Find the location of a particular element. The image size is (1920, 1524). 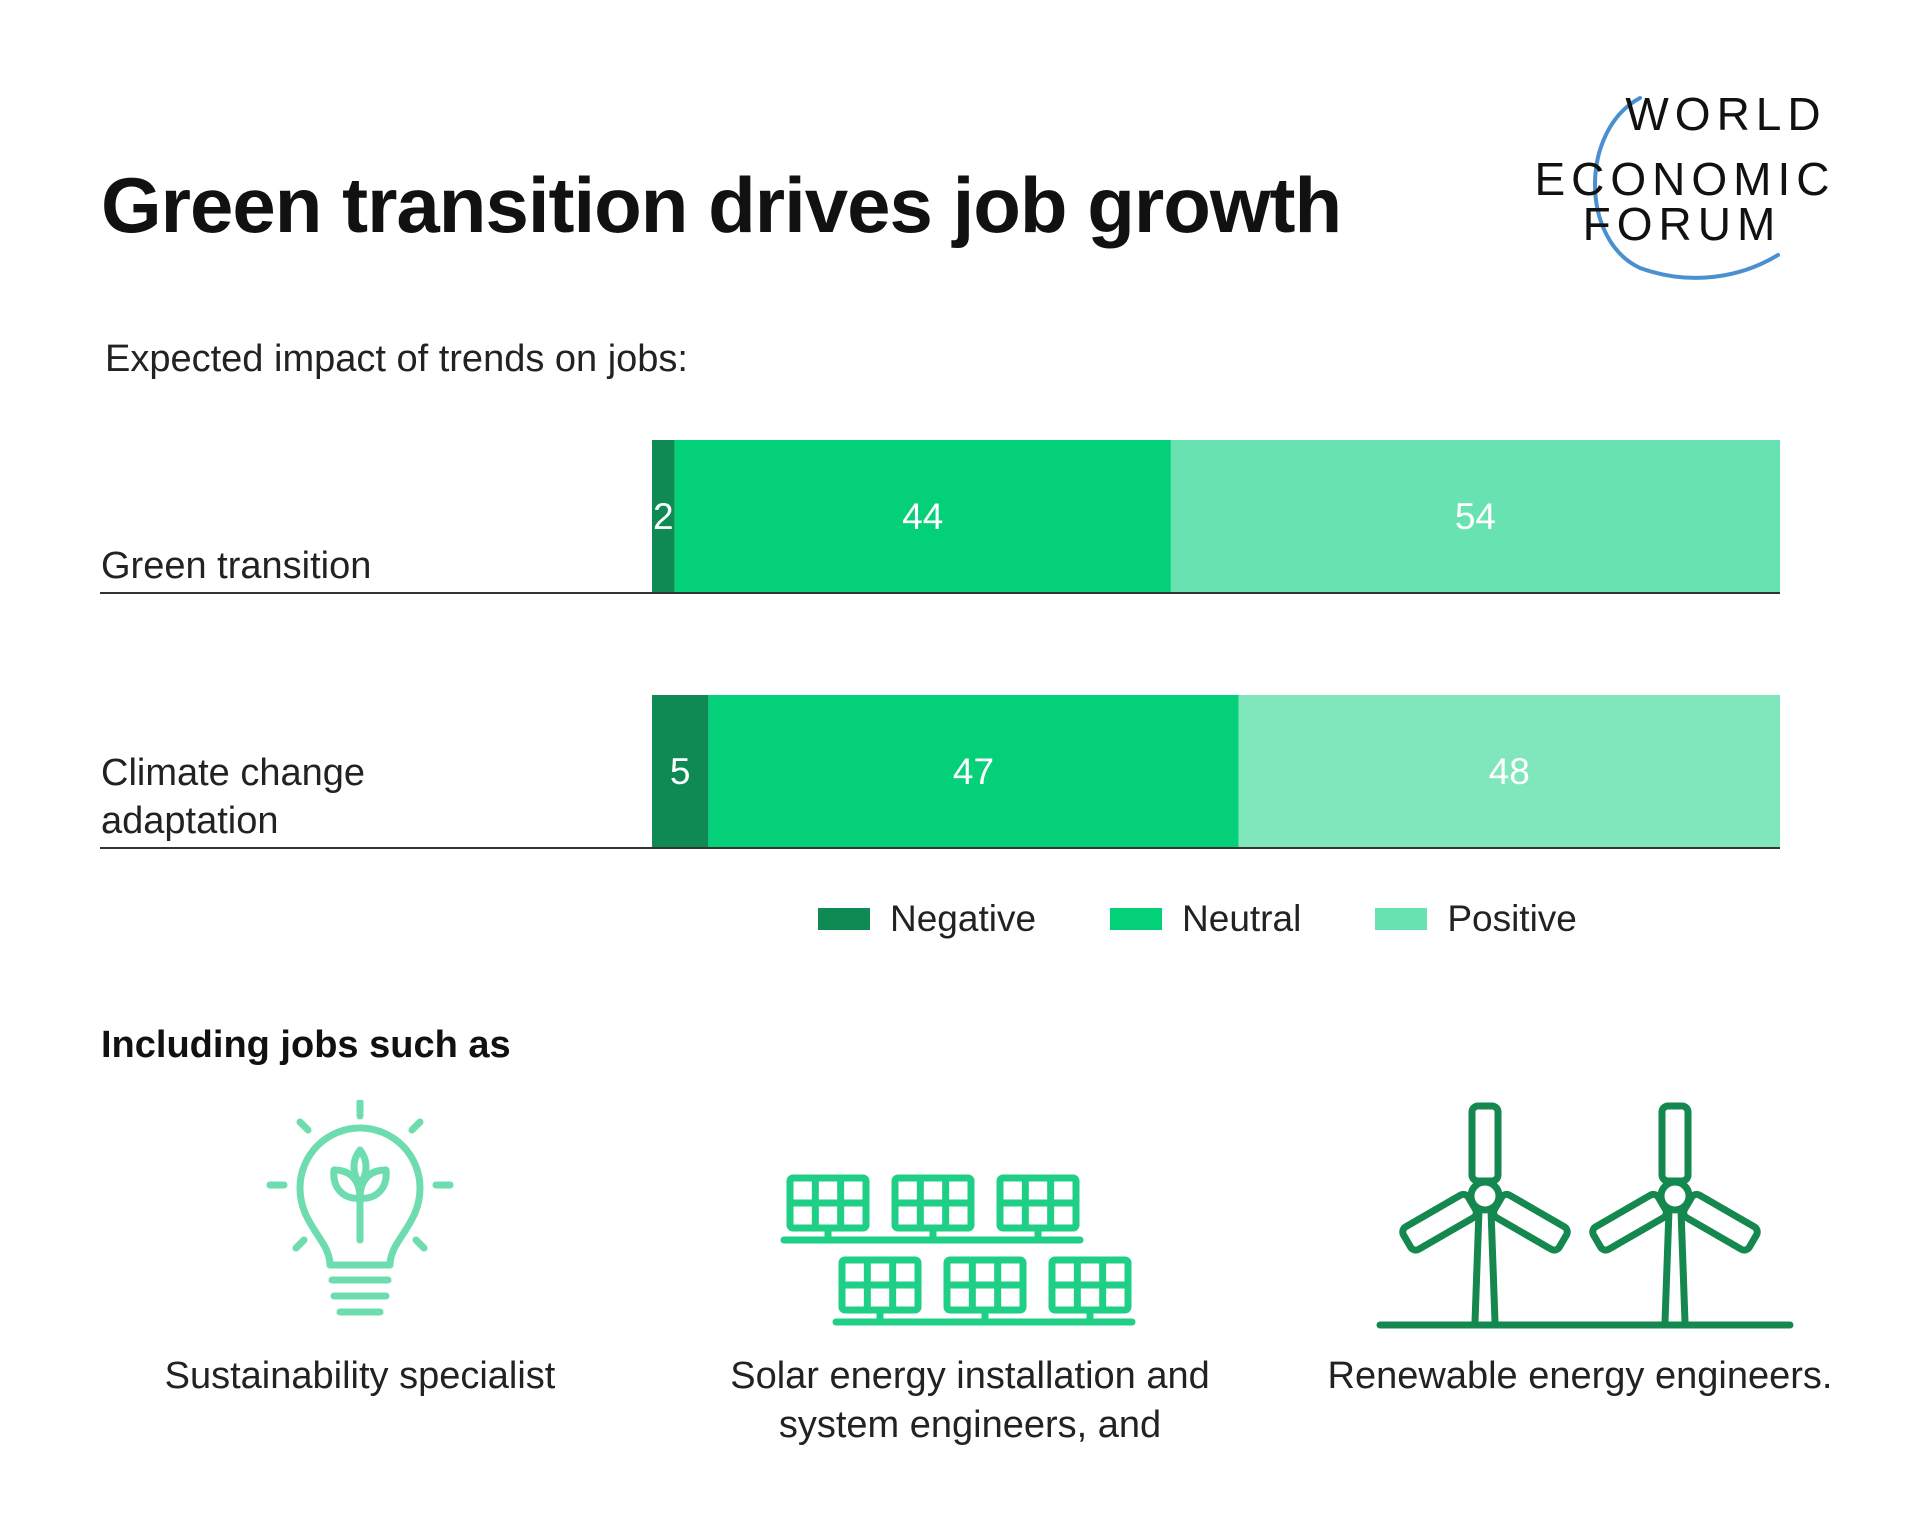

legend-swatch-neutral is located at coordinates (1136, 919).